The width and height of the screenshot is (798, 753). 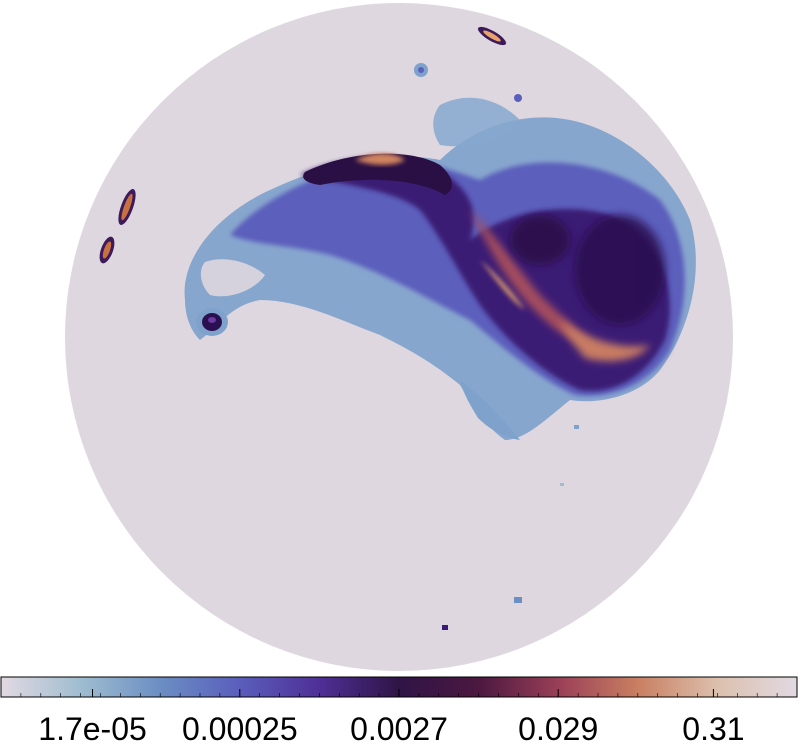 I want to click on colorbar-tick-label: 0.0027, so click(x=399, y=729).